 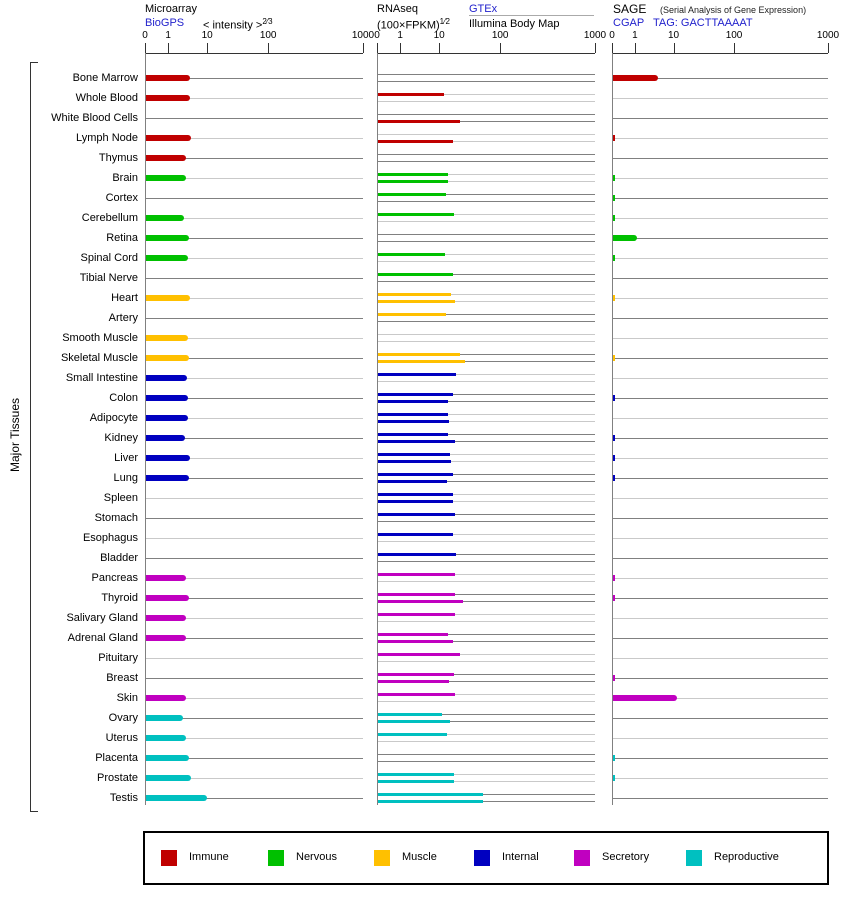 I want to click on tissue-label: Artery, so click(x=123, y=318).